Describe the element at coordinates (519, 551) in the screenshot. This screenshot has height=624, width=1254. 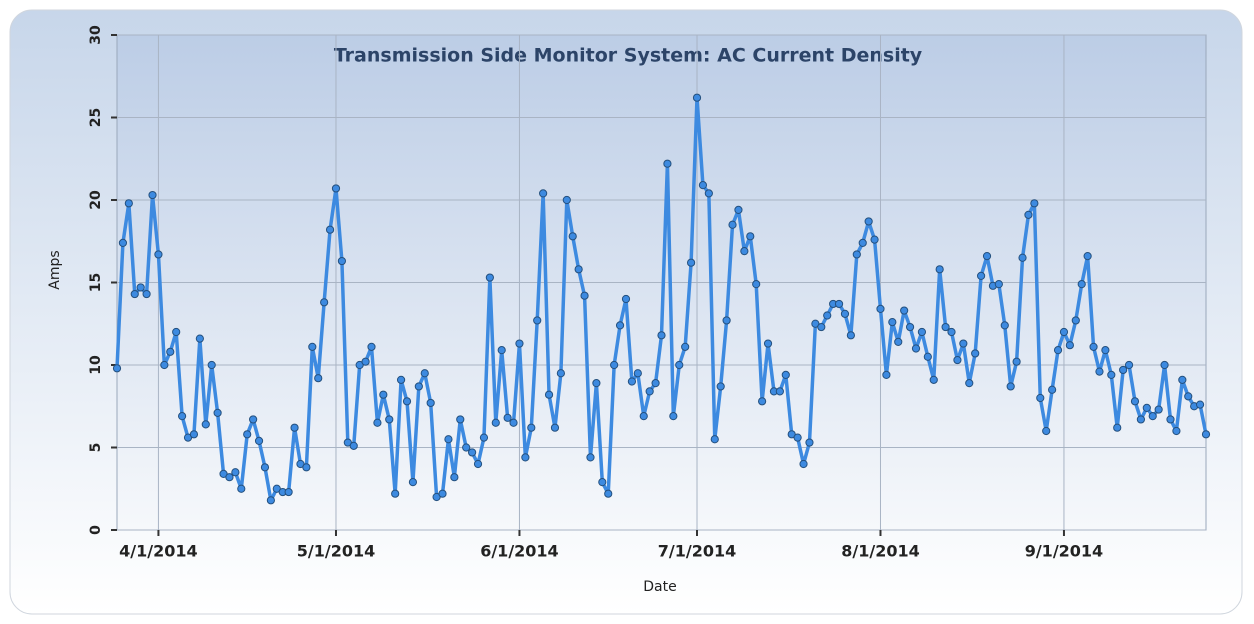
I see `x-tick-label: 6/1/2014` at that location.